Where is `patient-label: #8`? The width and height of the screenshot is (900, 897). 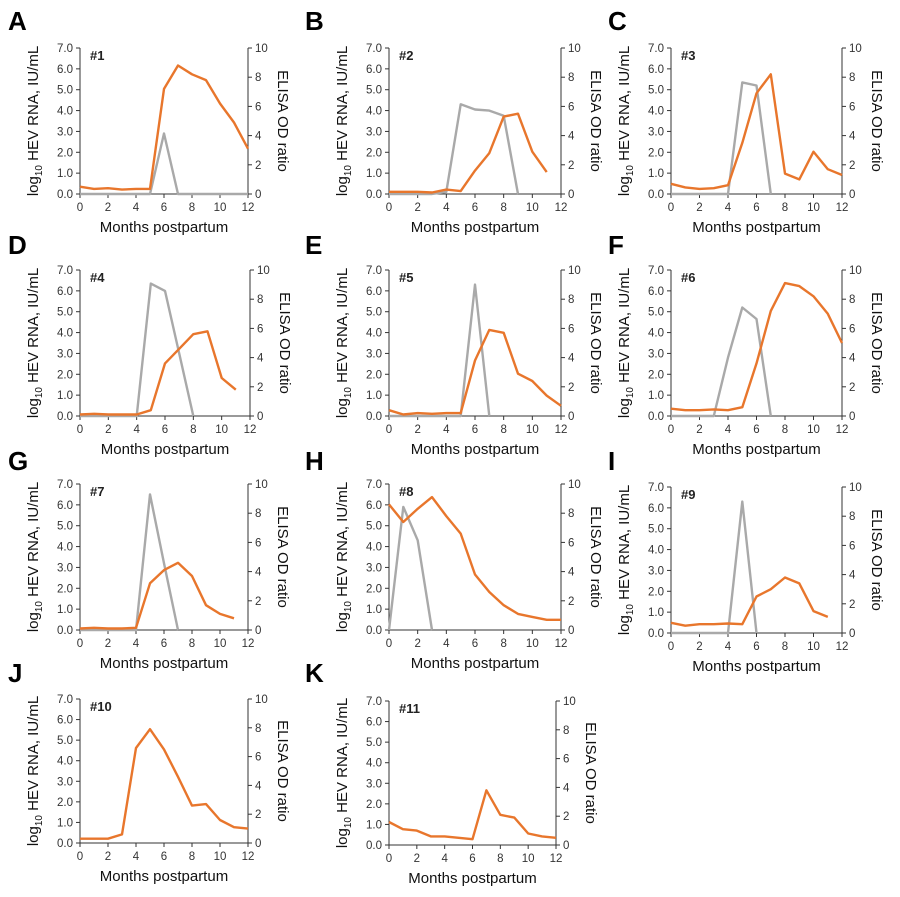
patient-label: #8 is located at coordinates (406, 491).